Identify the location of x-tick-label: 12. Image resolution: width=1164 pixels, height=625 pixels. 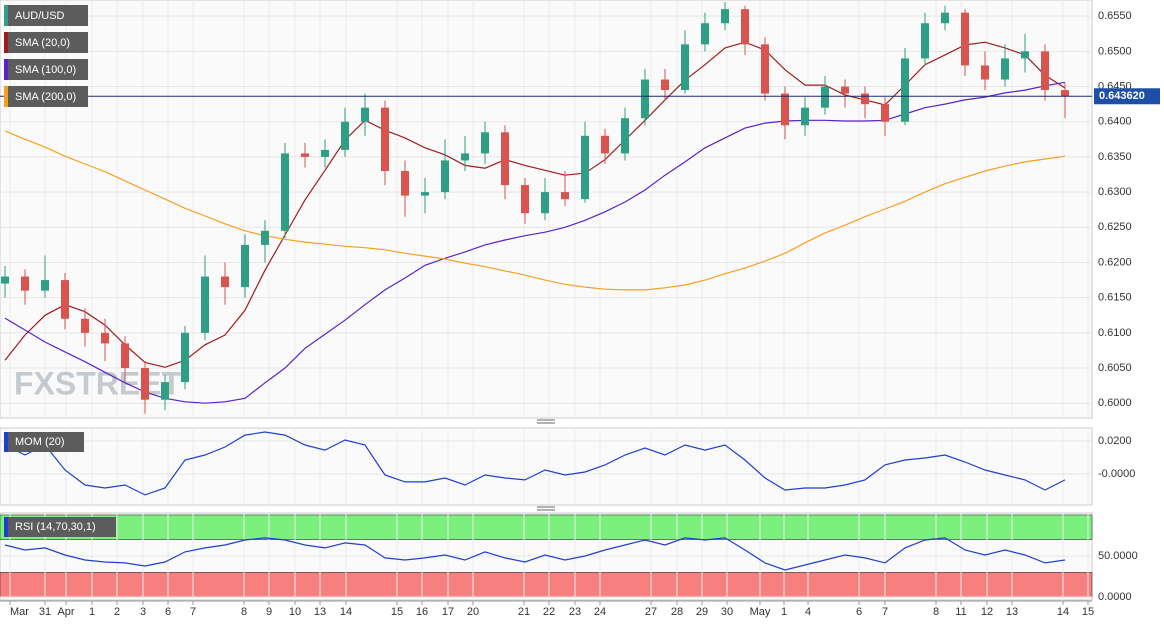
(987, 612).